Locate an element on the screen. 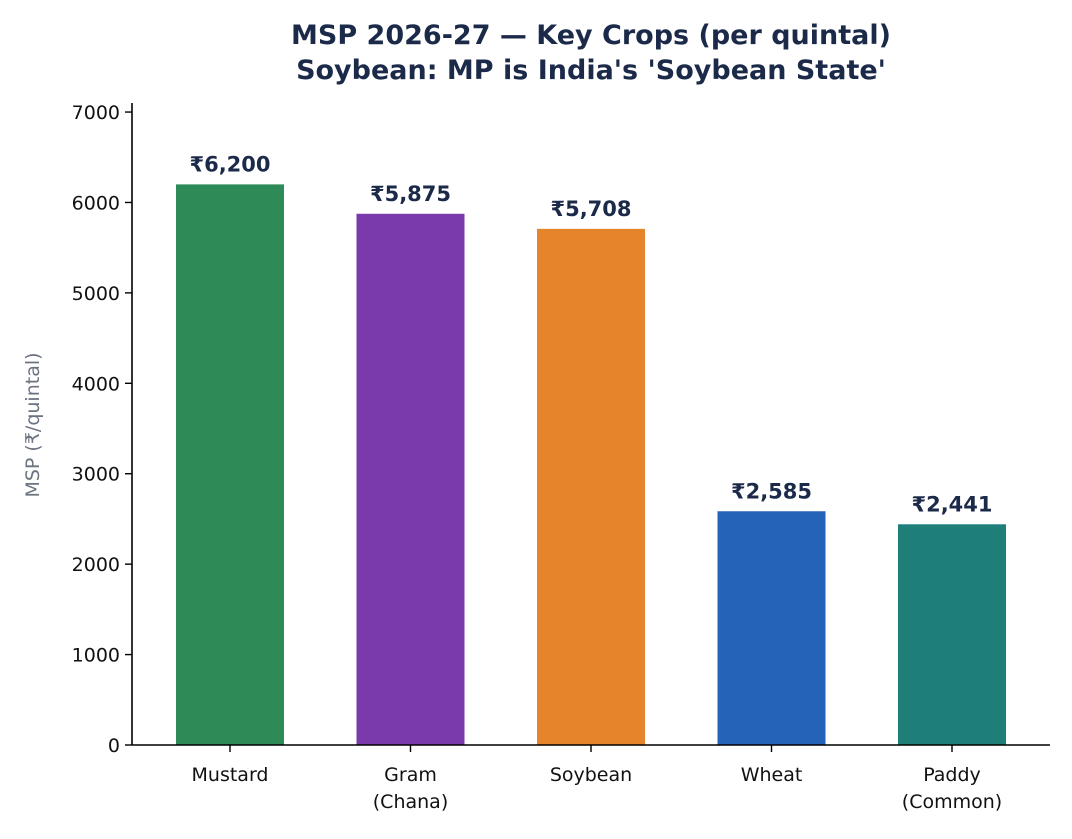 This screenshot has width=1072, height=839. y-tick-label-1: 1000 is located at coordinates (96, 656).